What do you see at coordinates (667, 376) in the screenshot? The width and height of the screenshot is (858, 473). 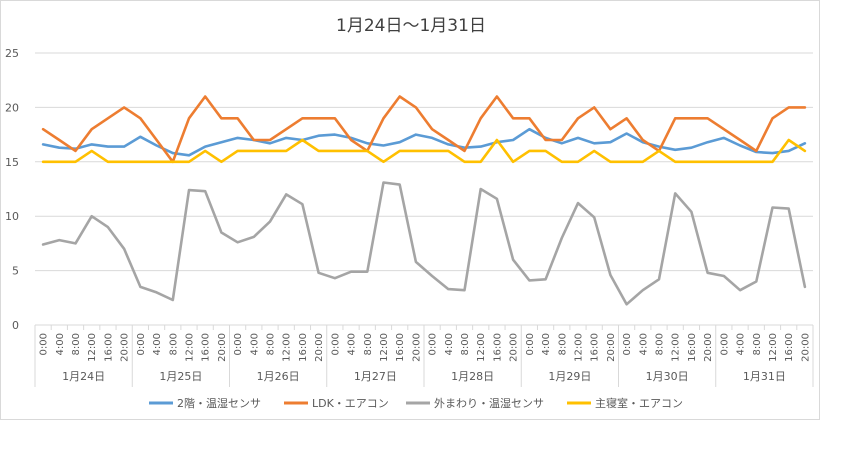 I see `day-label: 1月30日` at bounding box center [667, 376].